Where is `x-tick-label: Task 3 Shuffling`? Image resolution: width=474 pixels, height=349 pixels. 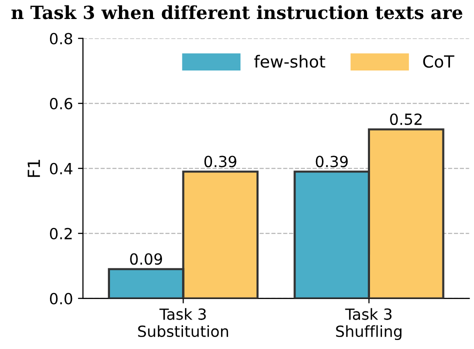
x-tick-label: Task 3 Shuffling is located at coordinates (369, 324).